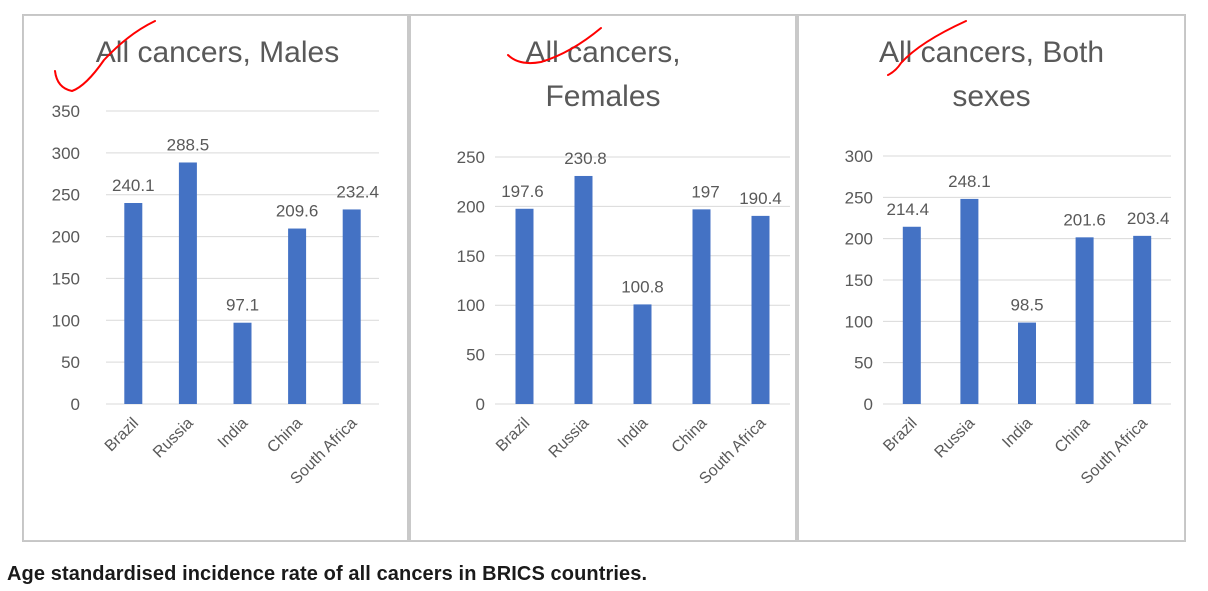 The image size is (1208, 591). I want to click on data-label: 288.5, so click(188, 144).